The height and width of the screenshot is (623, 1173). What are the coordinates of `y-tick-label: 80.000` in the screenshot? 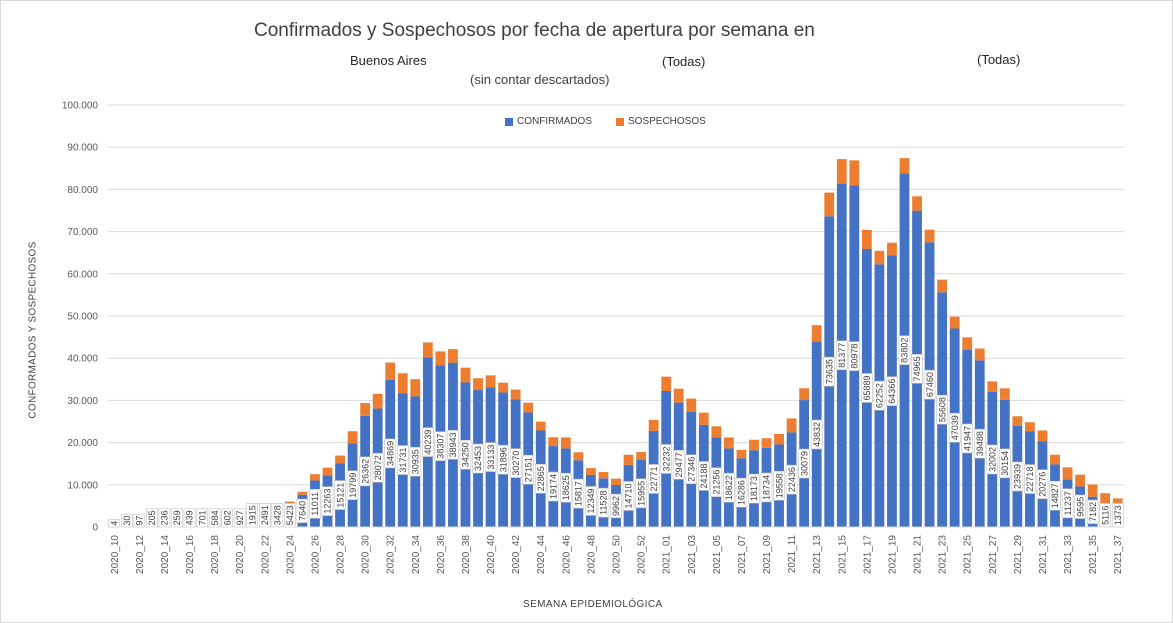 It's located at (82, 190).